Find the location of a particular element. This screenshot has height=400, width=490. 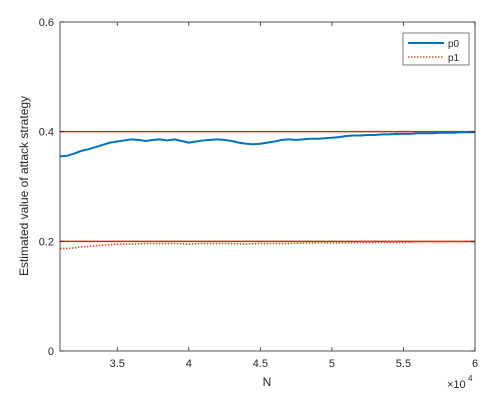

x-tick-label-0: 3.5 is located at coordinates (117, 364).